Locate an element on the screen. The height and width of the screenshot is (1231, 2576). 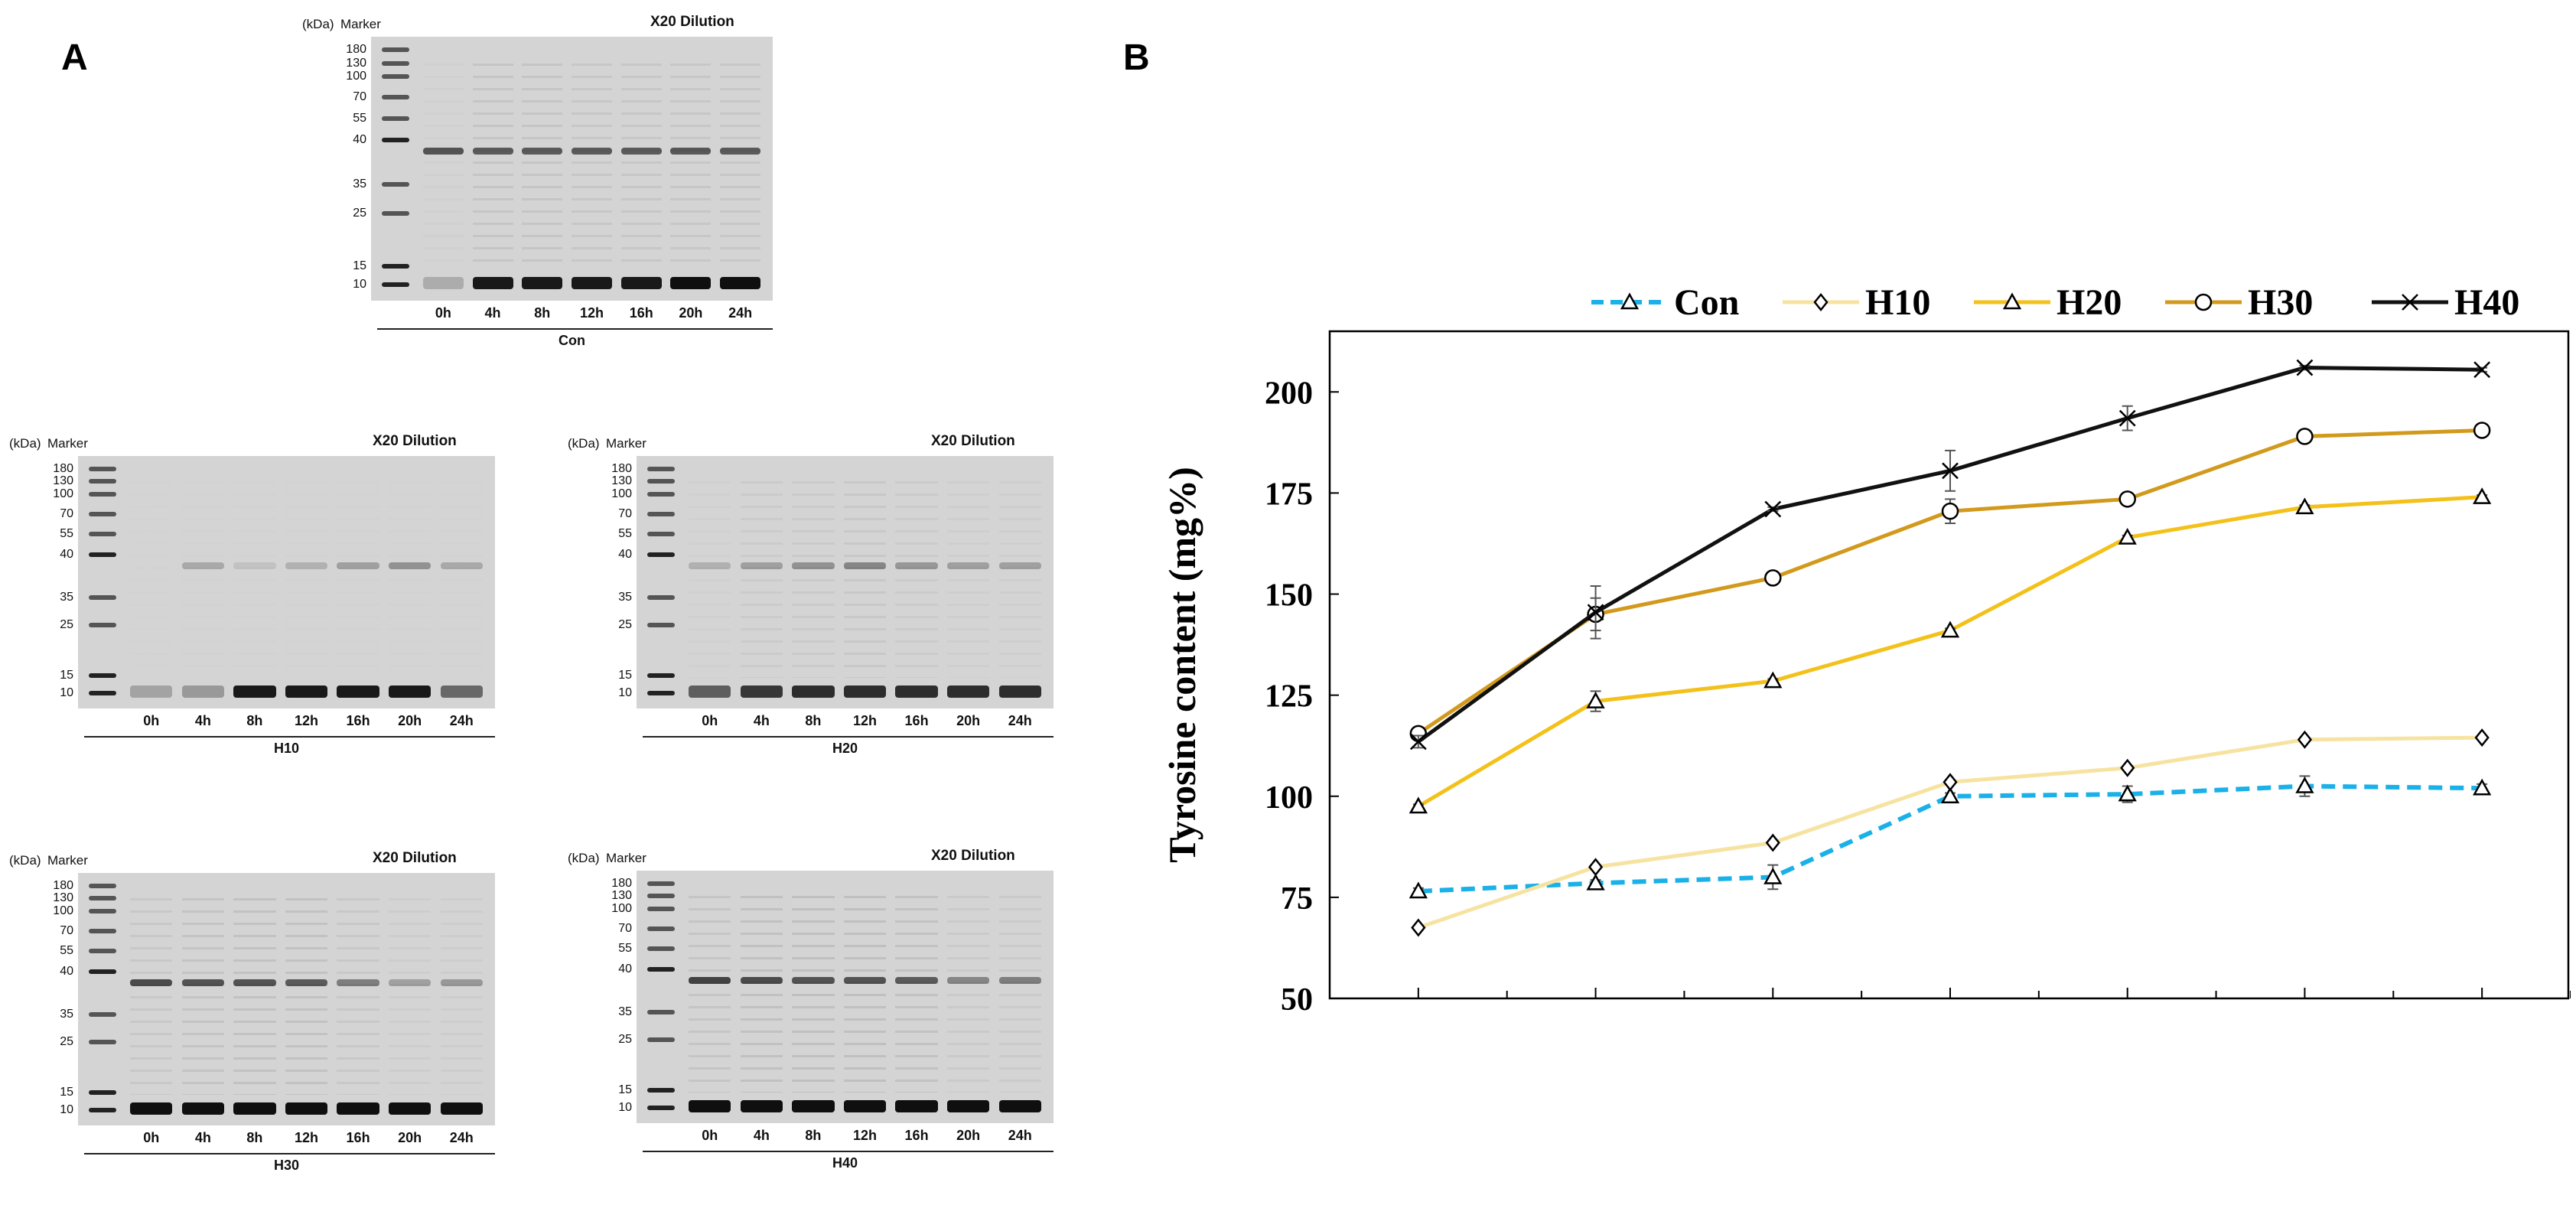
mw-tick: 100 is located at coordinates (622, 493).